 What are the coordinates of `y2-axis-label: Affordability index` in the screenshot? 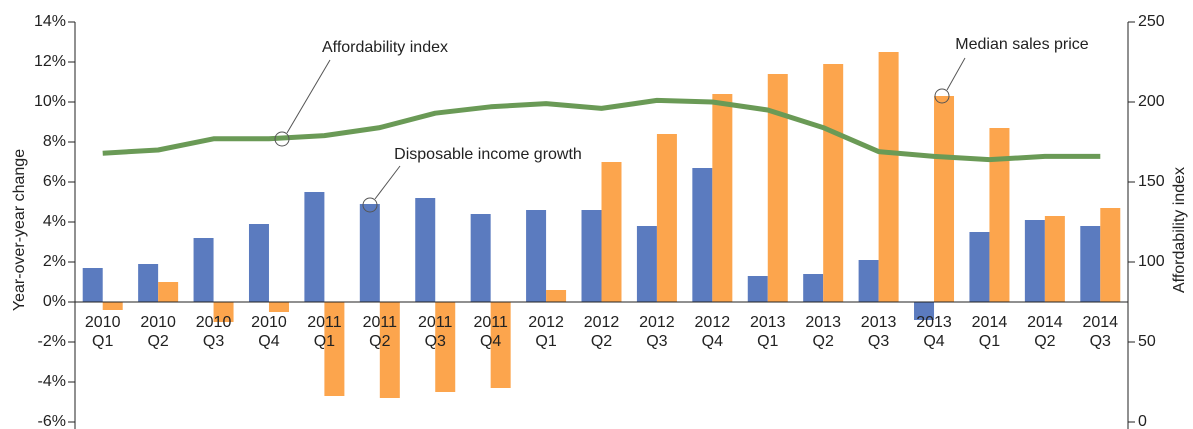 It's located at (1179, 230).